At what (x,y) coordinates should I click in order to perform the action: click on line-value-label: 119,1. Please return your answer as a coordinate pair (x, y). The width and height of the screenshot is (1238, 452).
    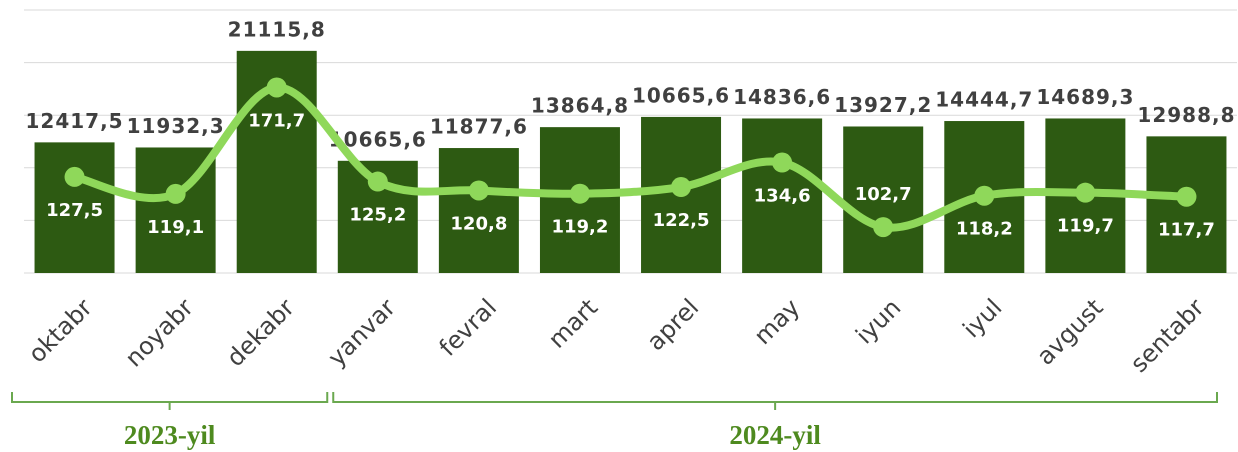
    Looking at the image, I should click on (175, 227).